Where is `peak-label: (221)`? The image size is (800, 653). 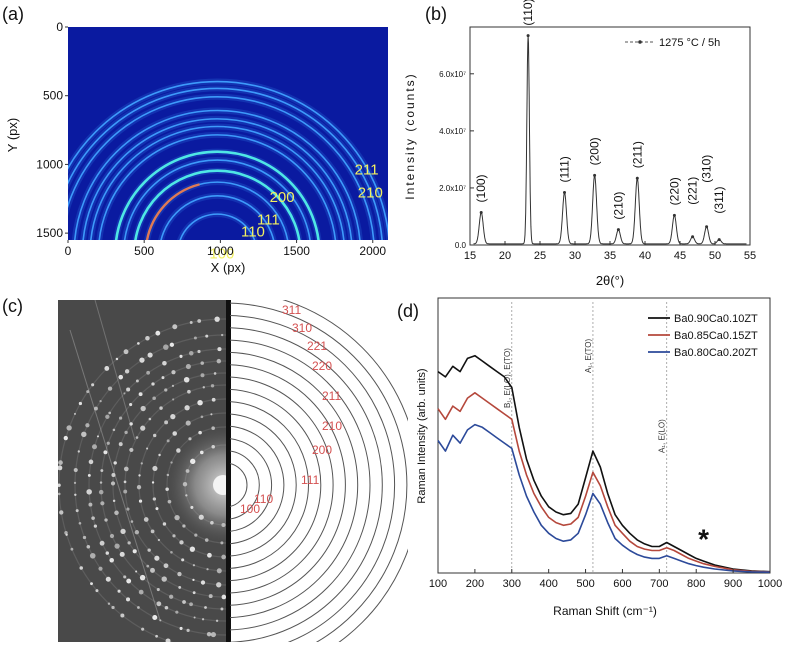 peak-label: (221) is located at coordinates (693, 191).